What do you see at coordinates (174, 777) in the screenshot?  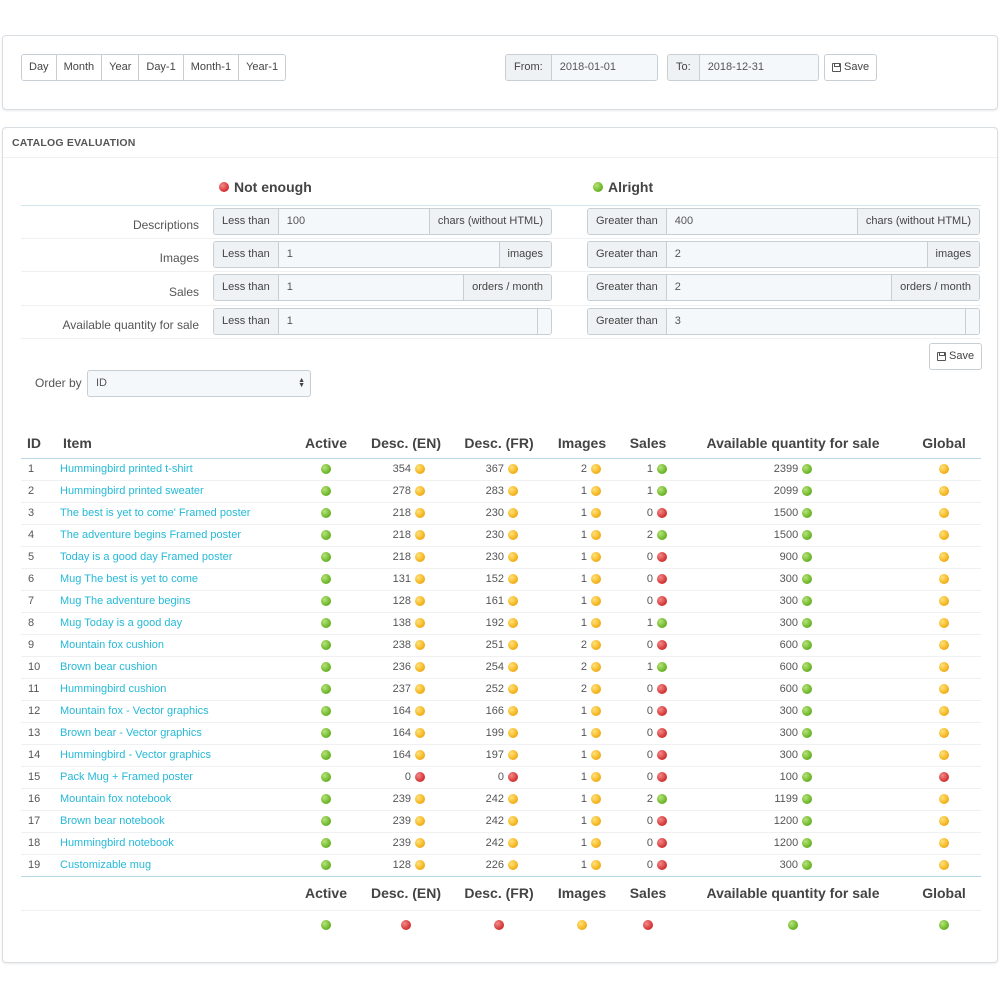 I see `product-link: Pack Mug + Framed poster` at bounding box center [174, 777].